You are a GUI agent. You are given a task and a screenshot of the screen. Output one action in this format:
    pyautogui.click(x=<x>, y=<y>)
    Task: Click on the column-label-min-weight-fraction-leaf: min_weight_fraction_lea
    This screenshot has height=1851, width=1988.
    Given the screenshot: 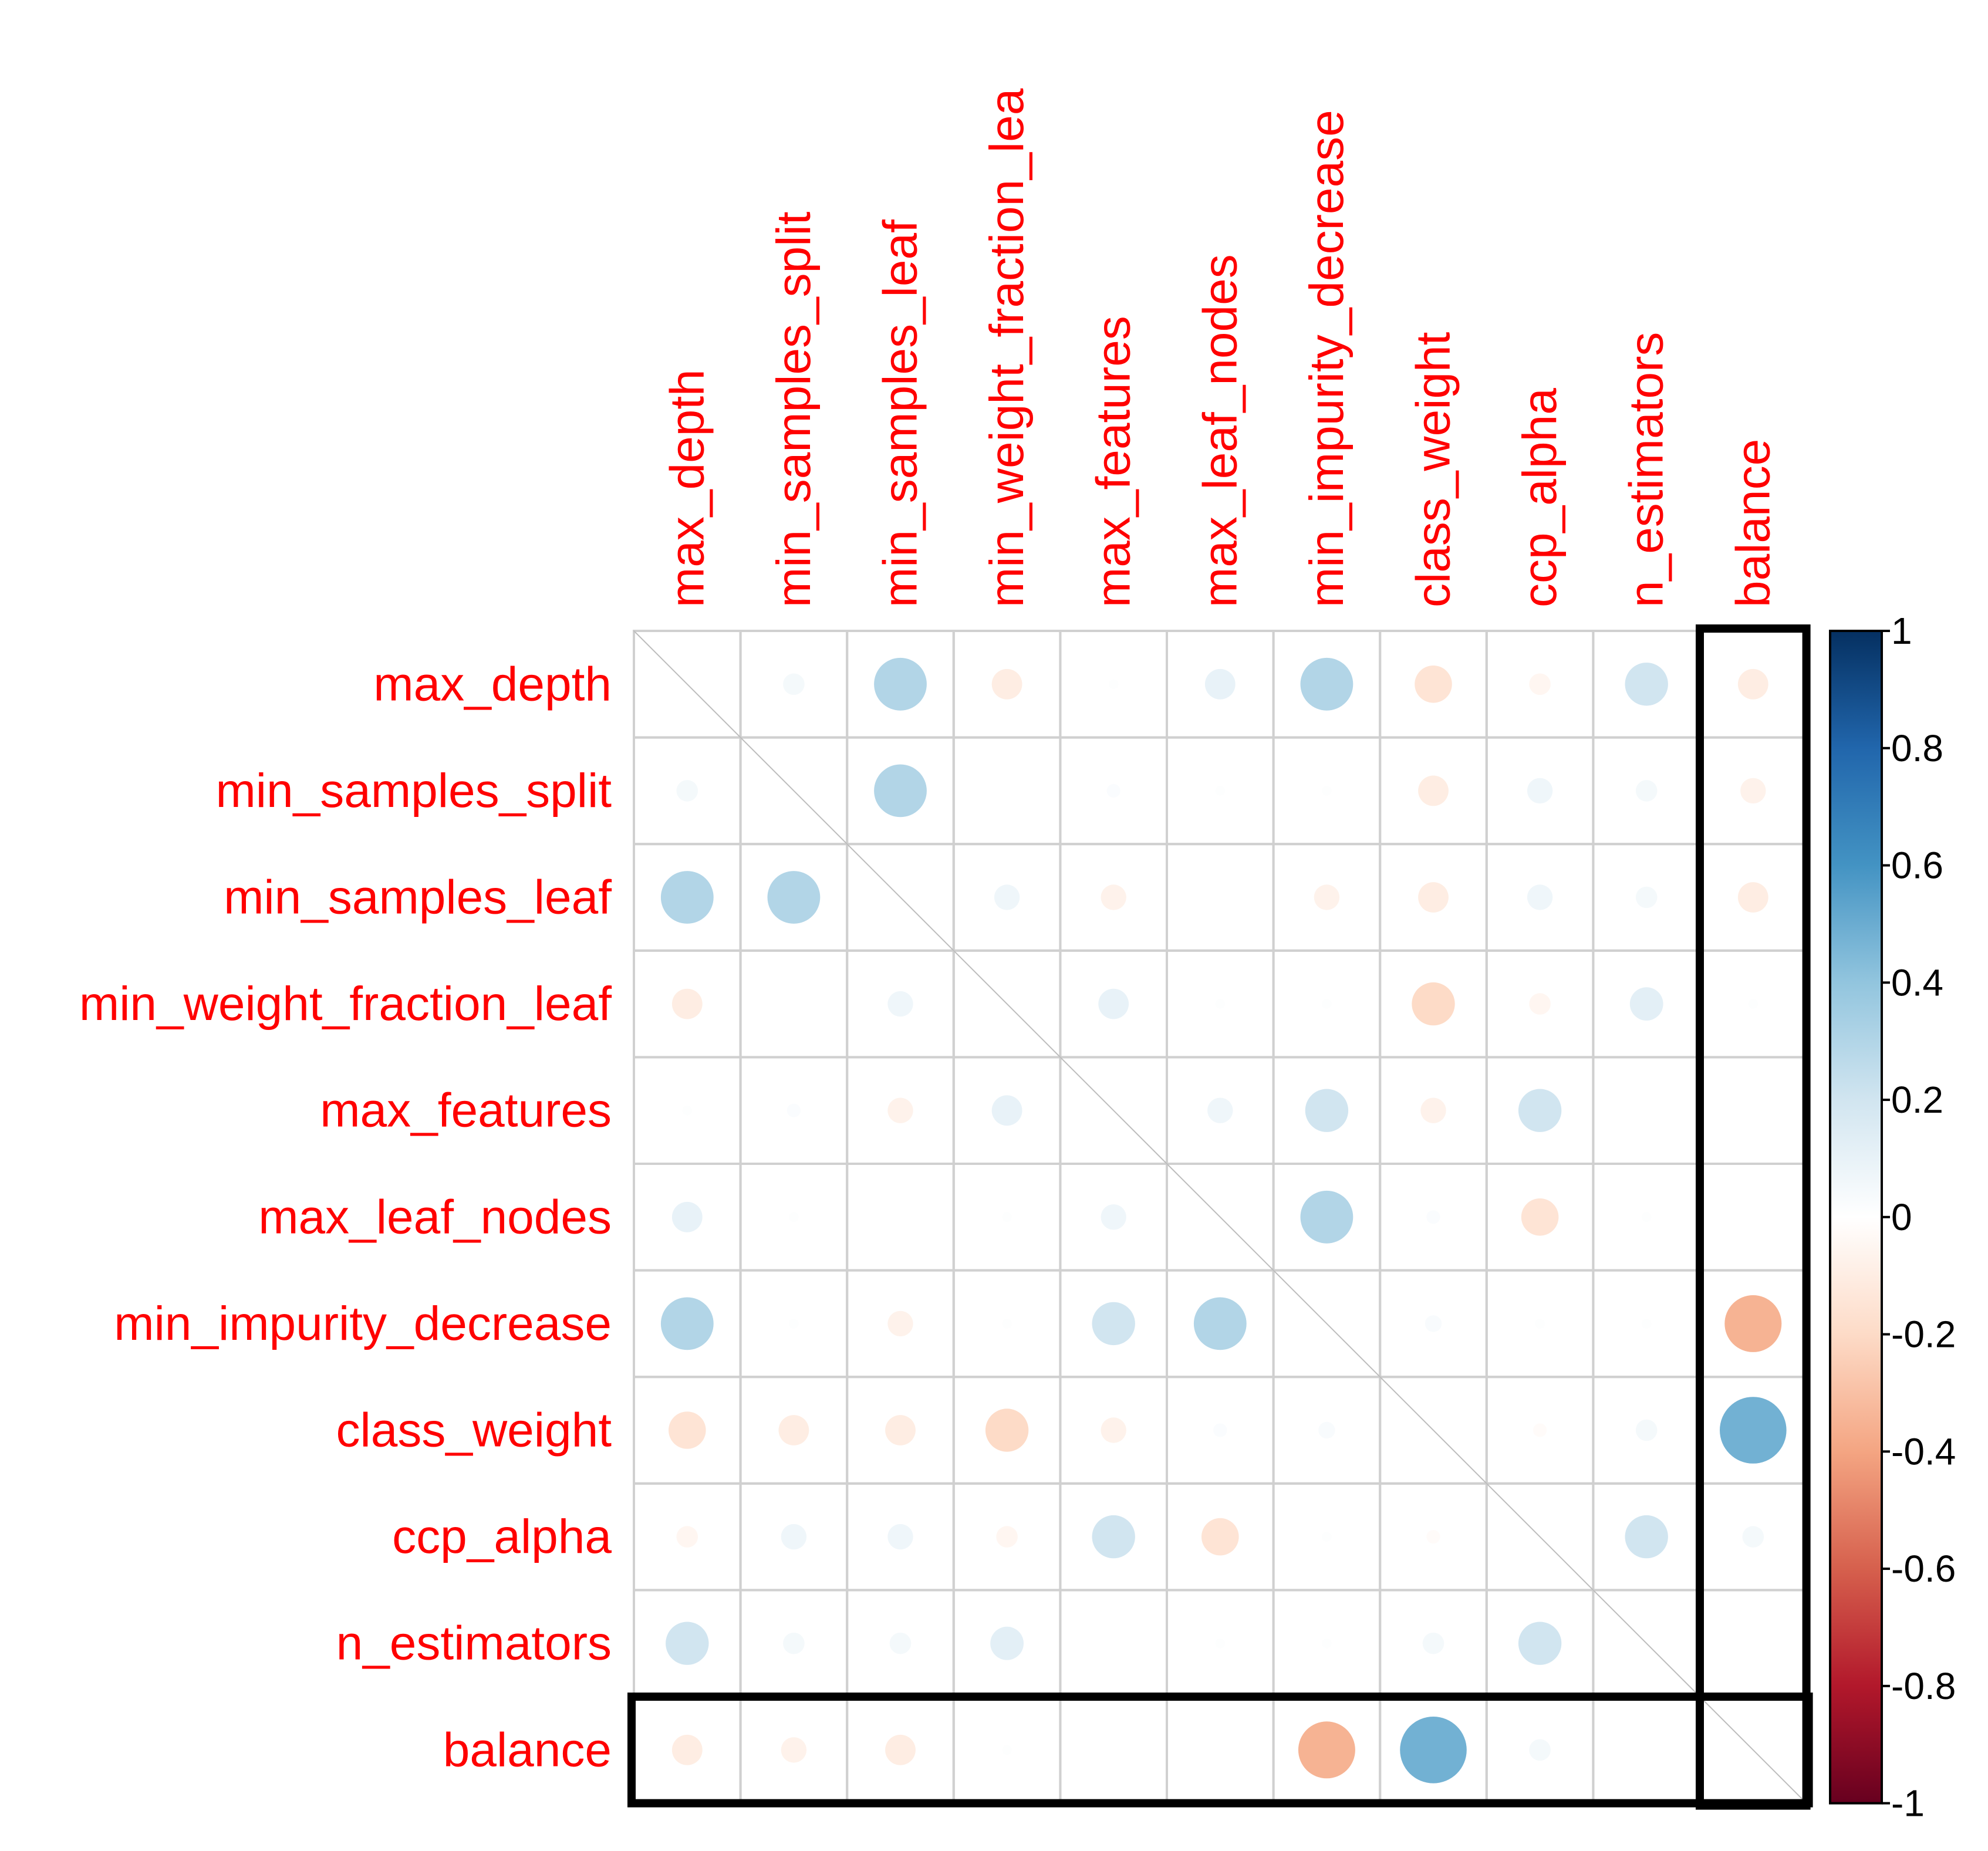 What is the action you would take?
    pyautogui.click(x=1007, y=348)
    